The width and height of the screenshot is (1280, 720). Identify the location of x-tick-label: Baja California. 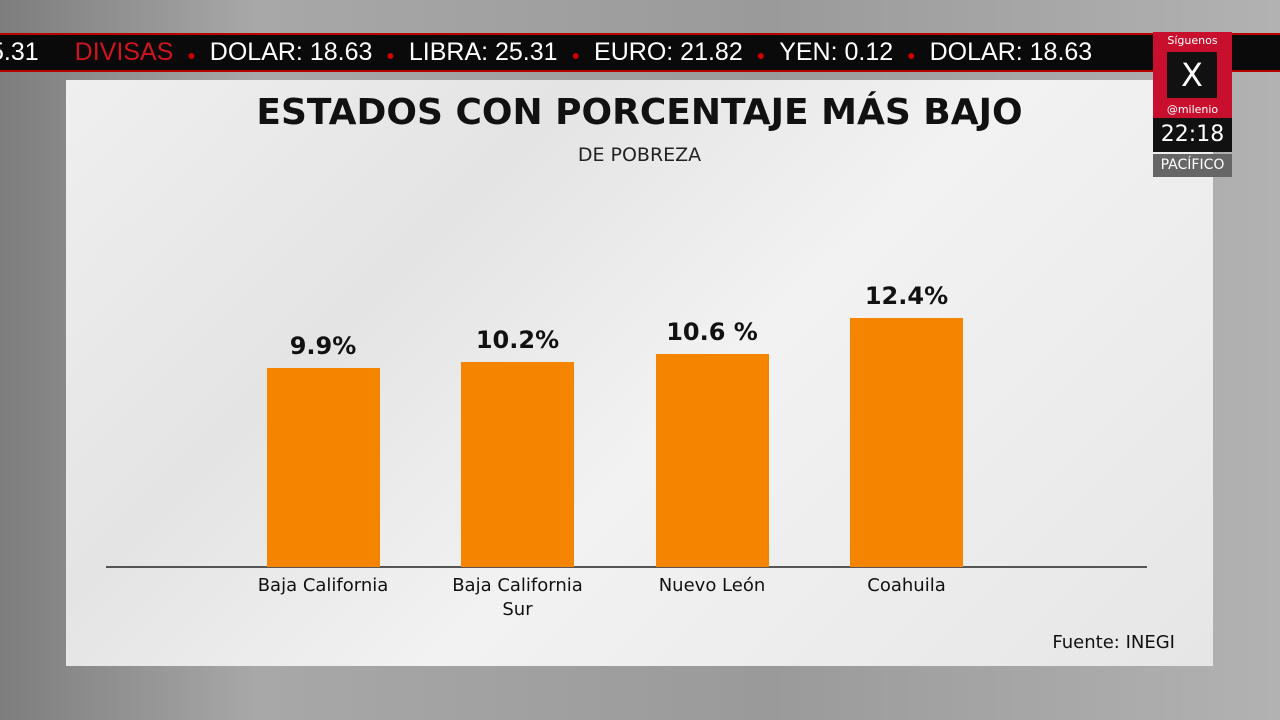
(323, 585).